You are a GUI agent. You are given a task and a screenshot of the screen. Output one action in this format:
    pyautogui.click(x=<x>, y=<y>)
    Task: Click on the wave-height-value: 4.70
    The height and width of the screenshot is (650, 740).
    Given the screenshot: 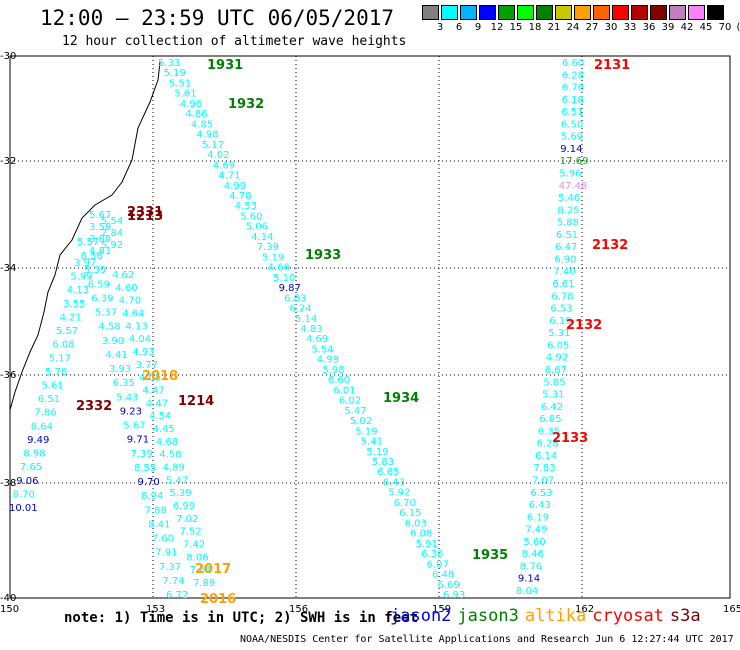 What is the action you would take?
    pyautogui.click(x=130, y=301)
    